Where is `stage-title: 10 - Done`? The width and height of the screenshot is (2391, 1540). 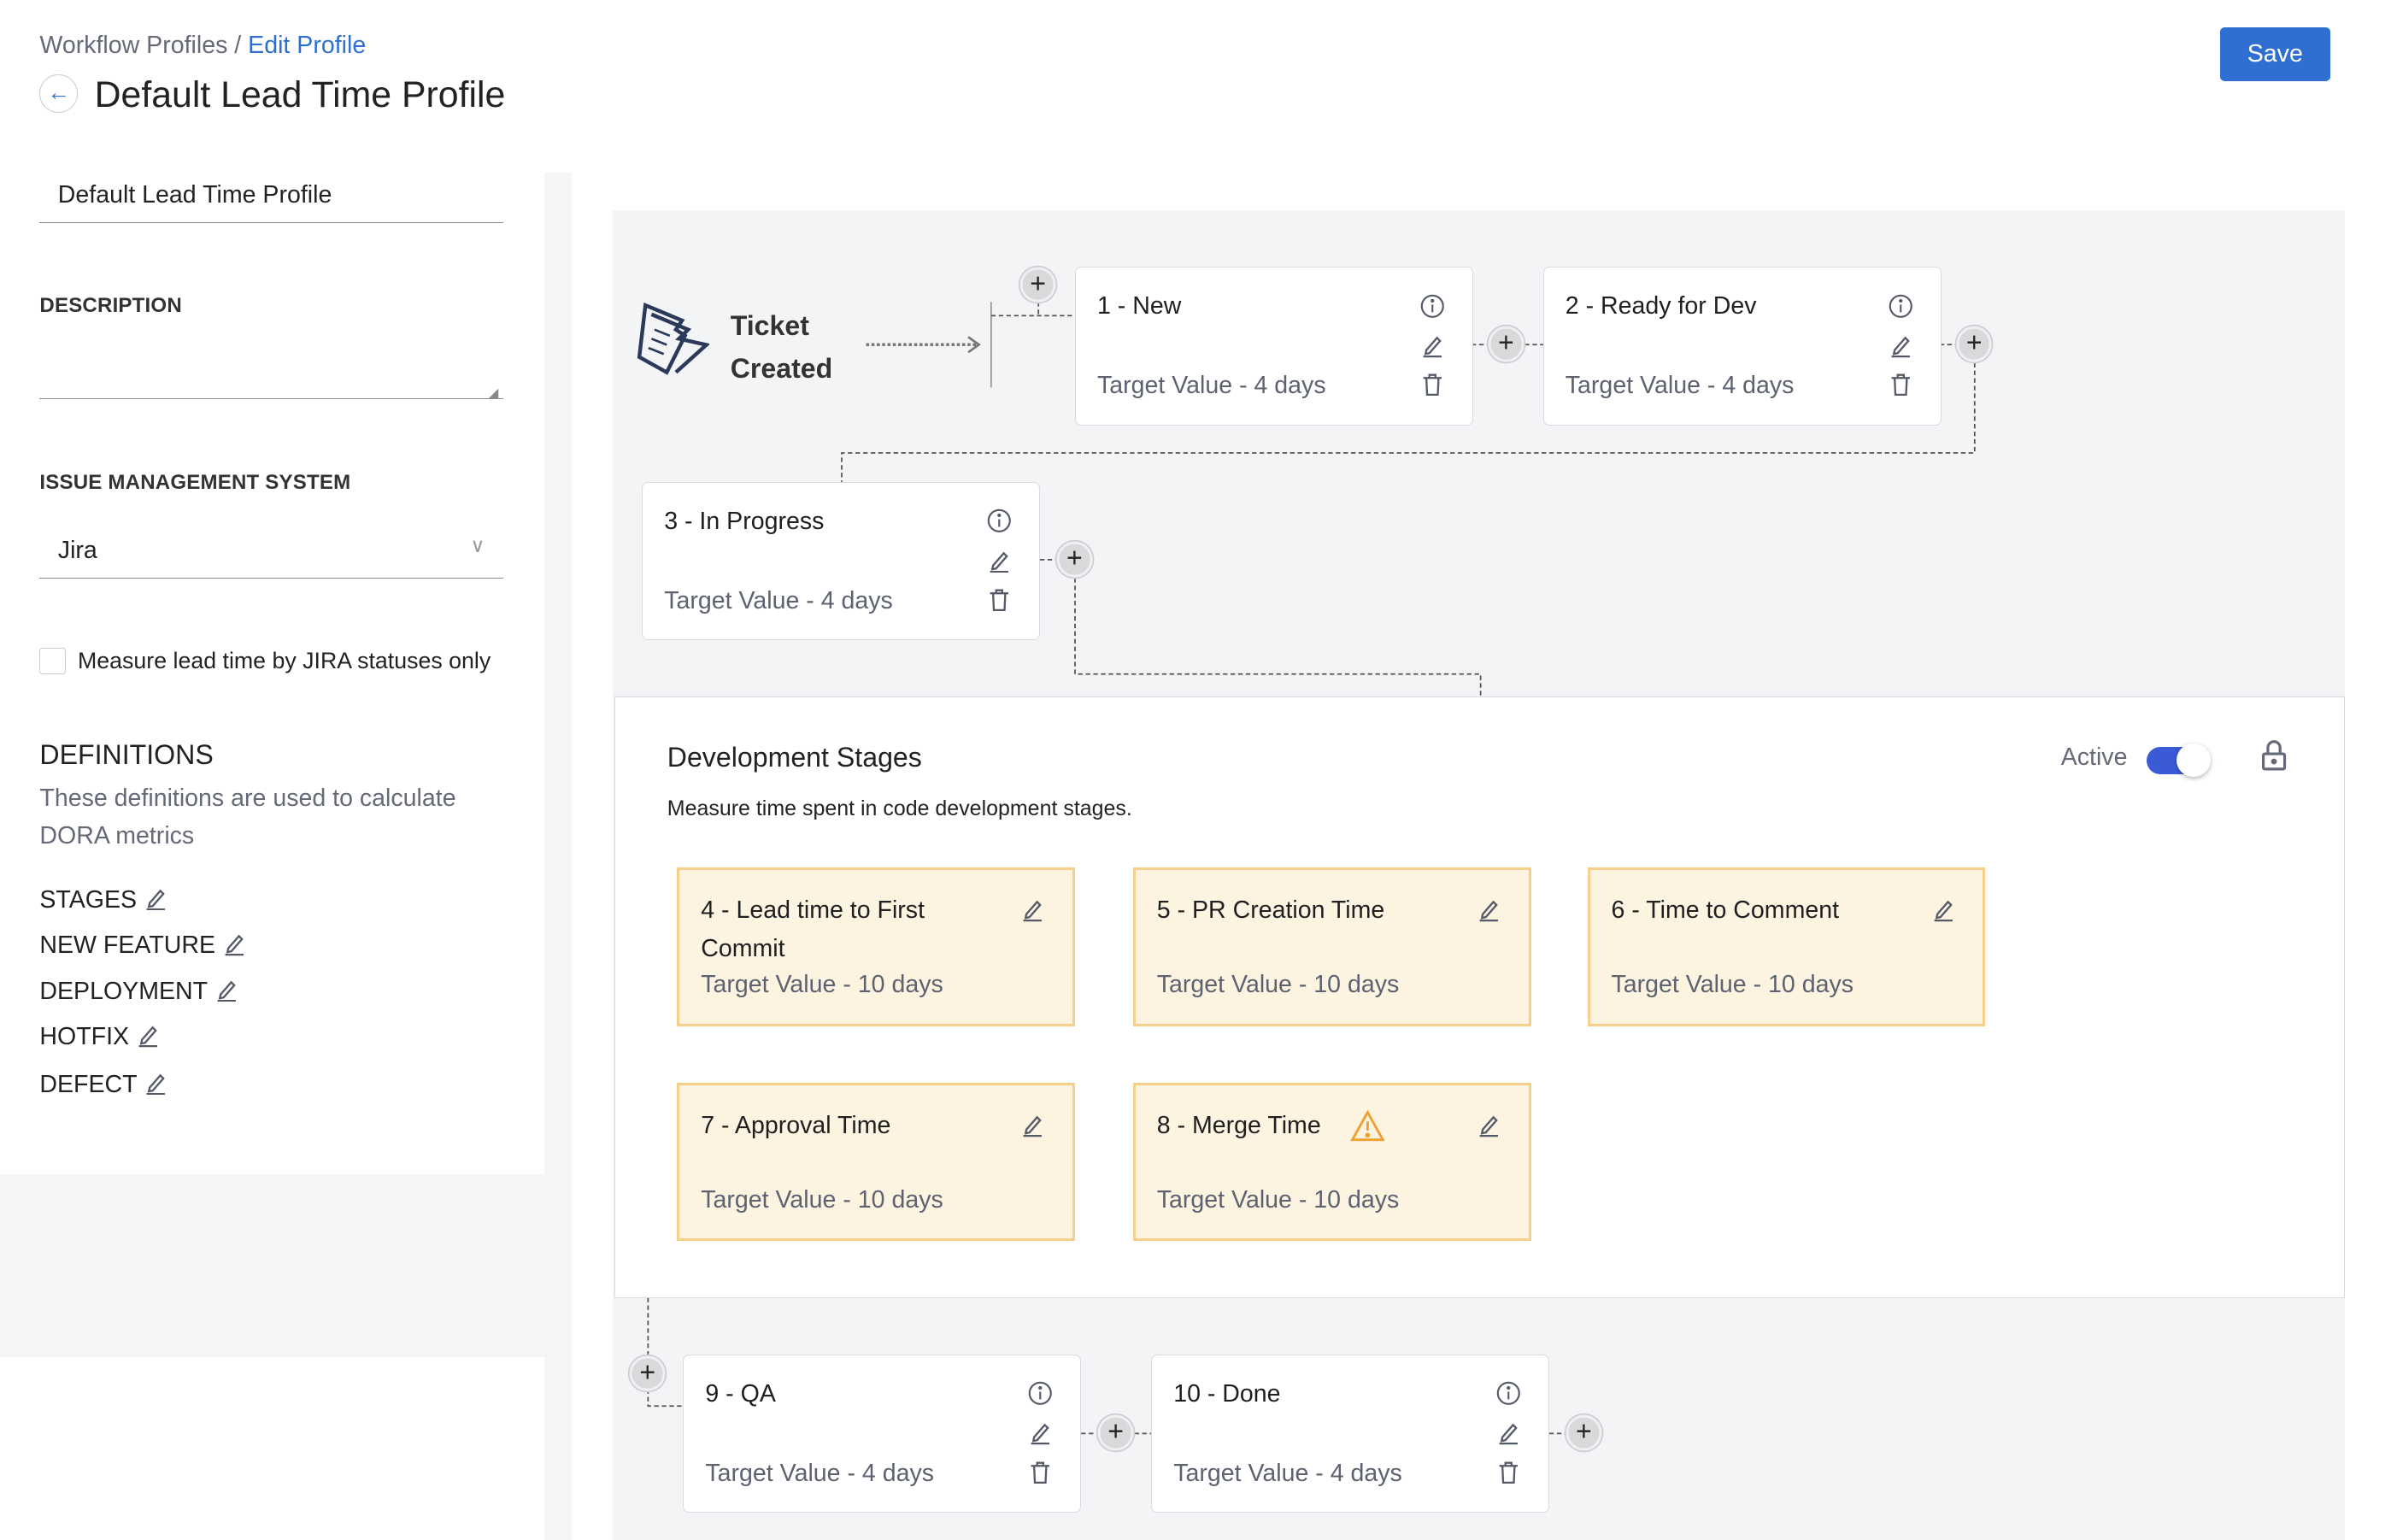 stage-title: 10 - Done is located at coordinates (1227, 1393).